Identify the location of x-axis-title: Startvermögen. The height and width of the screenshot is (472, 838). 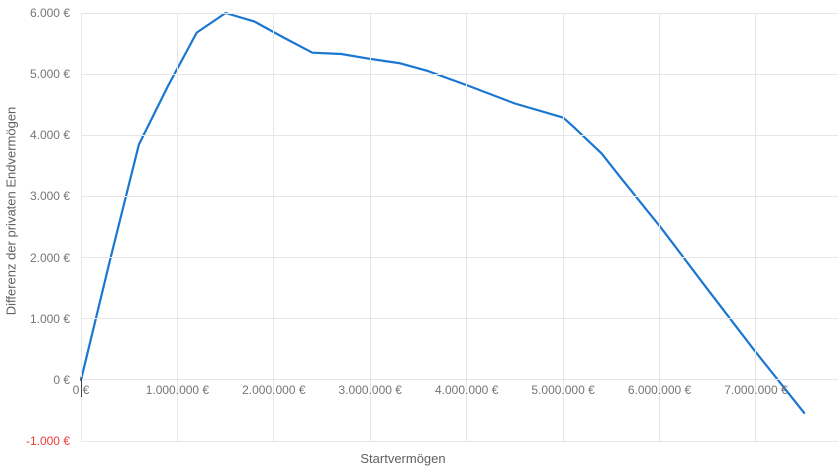
(403, 458).